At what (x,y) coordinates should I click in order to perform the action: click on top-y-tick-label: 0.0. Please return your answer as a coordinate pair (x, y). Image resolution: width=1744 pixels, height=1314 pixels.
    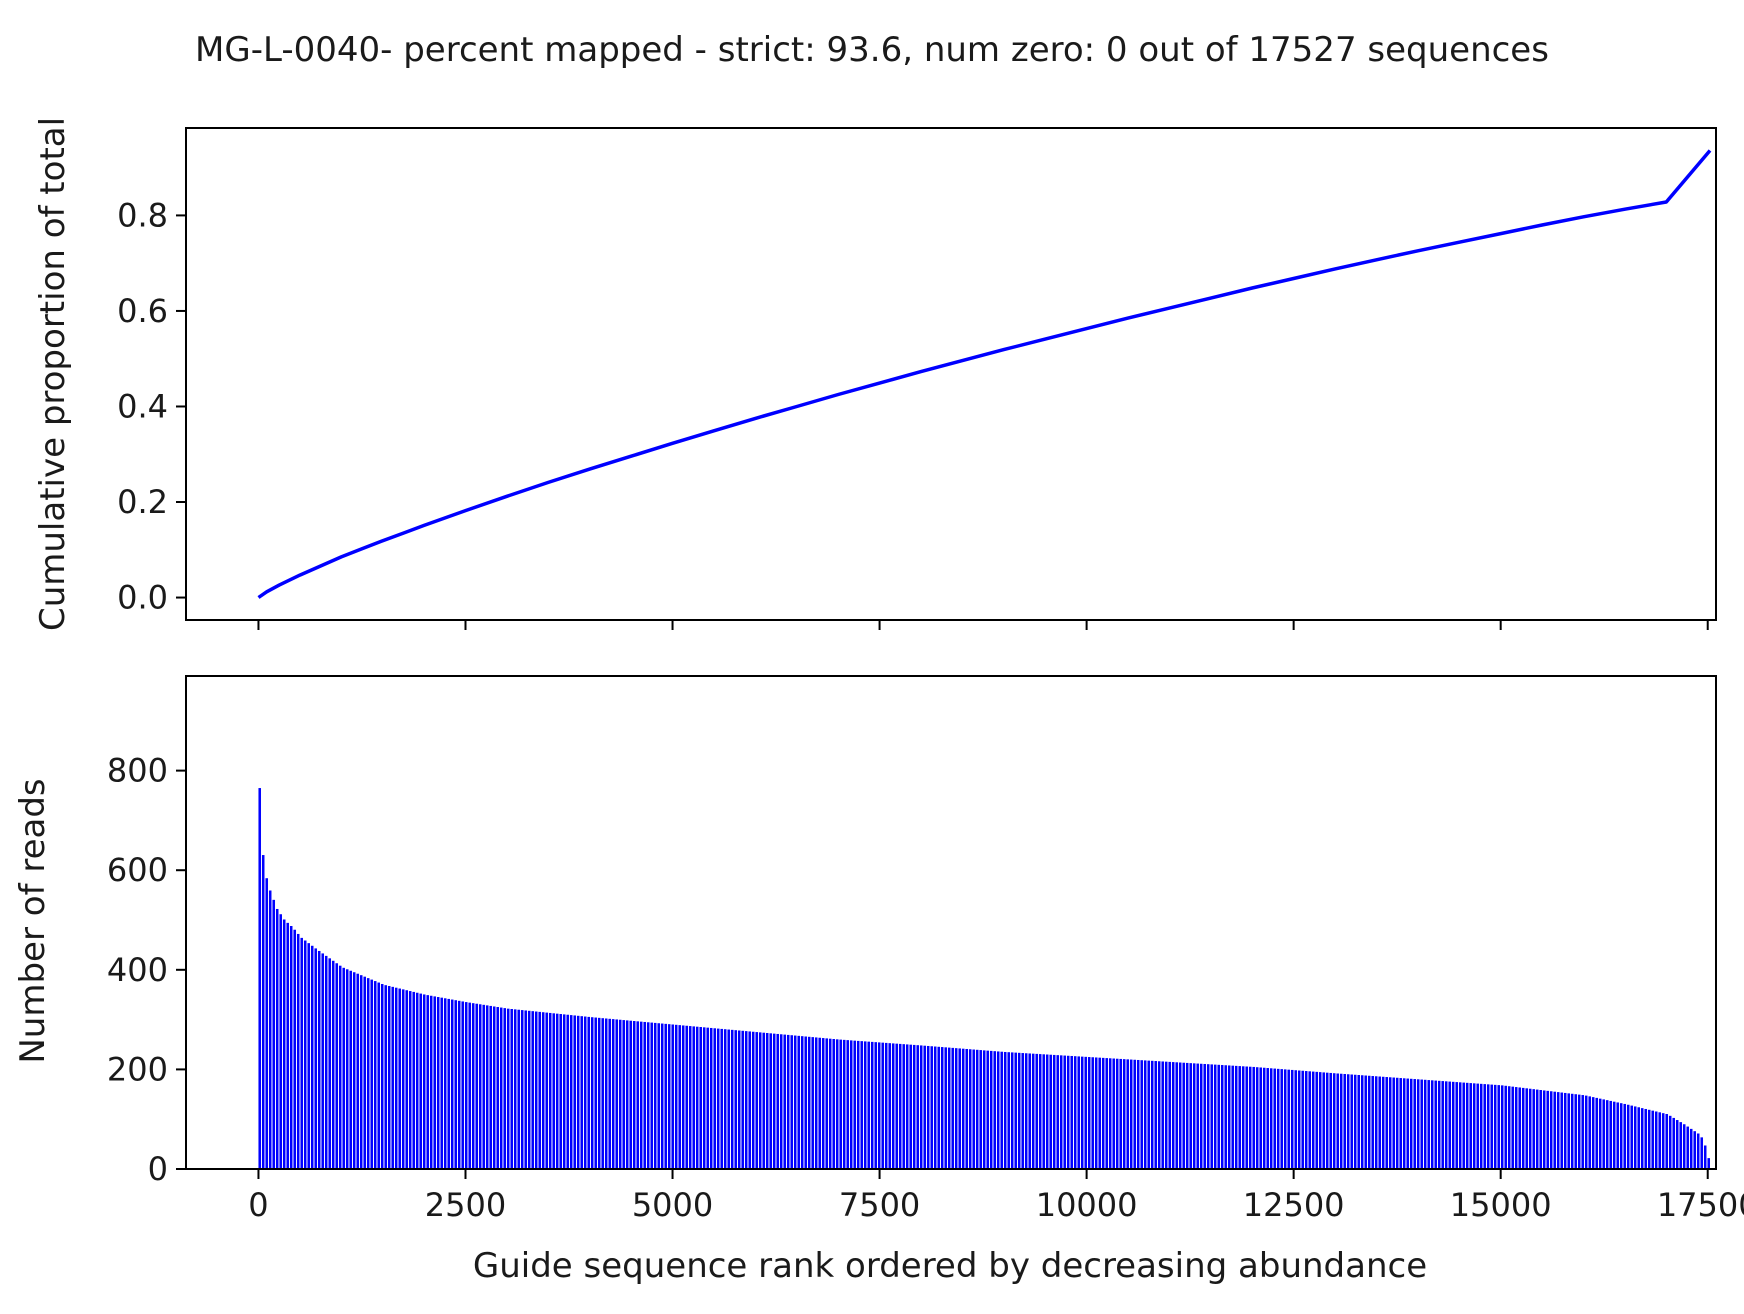
    Looking at the image, I should click on (142, 598).